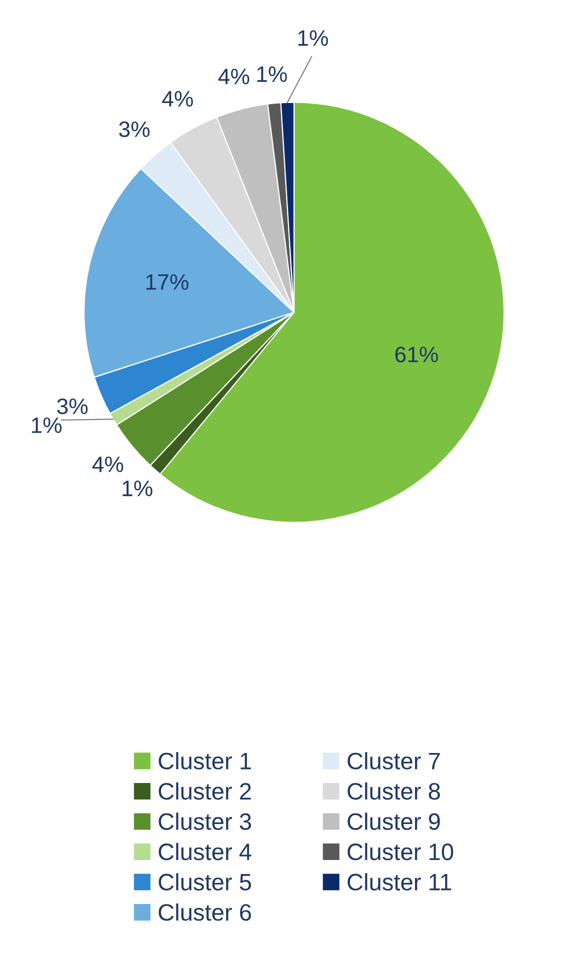 This screenshot has height=976, width=588. What do you see at coordinates (401, 851) in the screenshot?
I see `legend-label: Cluster 10` at bounding box center [401, 851].